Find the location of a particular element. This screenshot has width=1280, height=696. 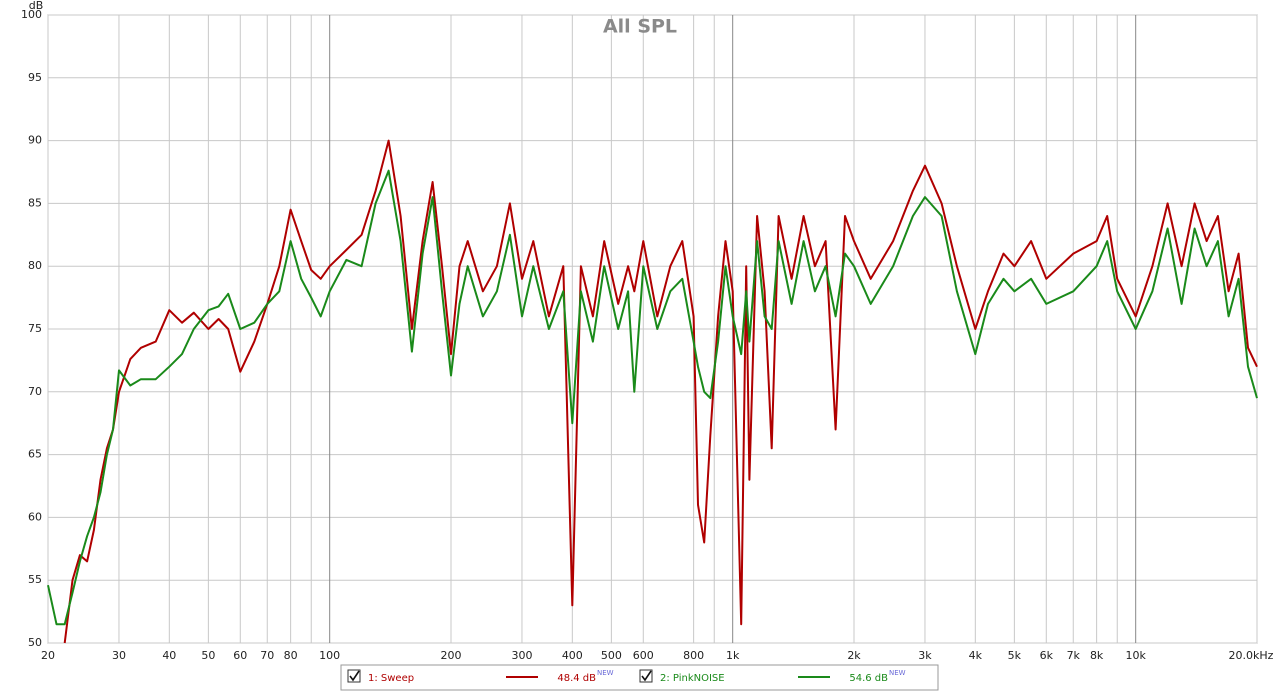

x-tick-label: 4k is located at coordinates (976, 655).